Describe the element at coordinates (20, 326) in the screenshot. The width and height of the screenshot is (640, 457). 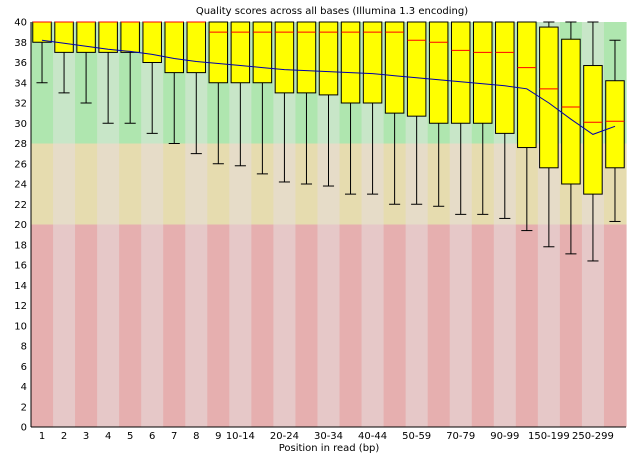
I see `y-tick-label: 10` at that location.